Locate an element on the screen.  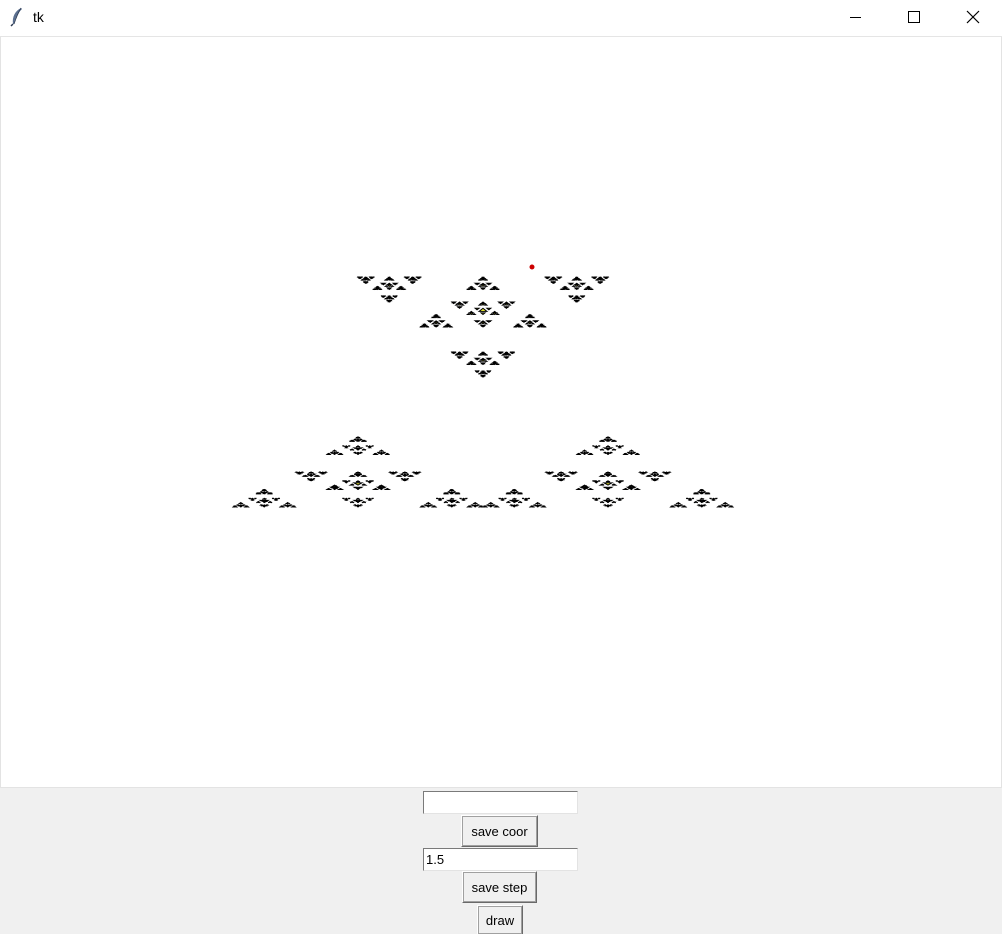
step-input is located at coordinates (500, 859).